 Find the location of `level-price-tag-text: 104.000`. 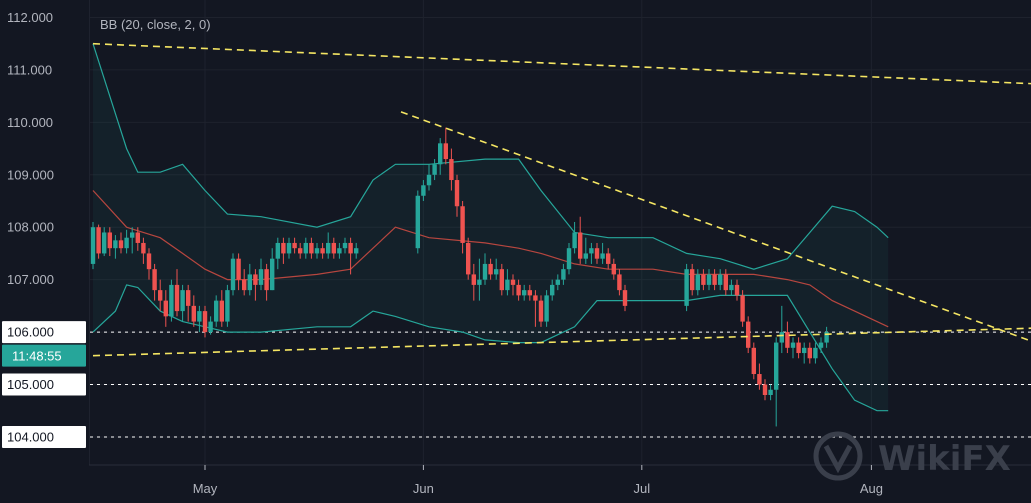

level-price-tag-text: 104.000 is located at coordinates (30, 436).